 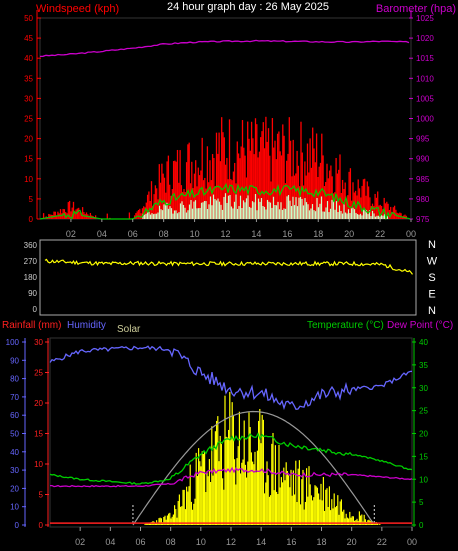 What do you see at coordinates (380, 234) in the screenshot?
I see `top-x-tick-label: 22` at bounding box center [380, 234].